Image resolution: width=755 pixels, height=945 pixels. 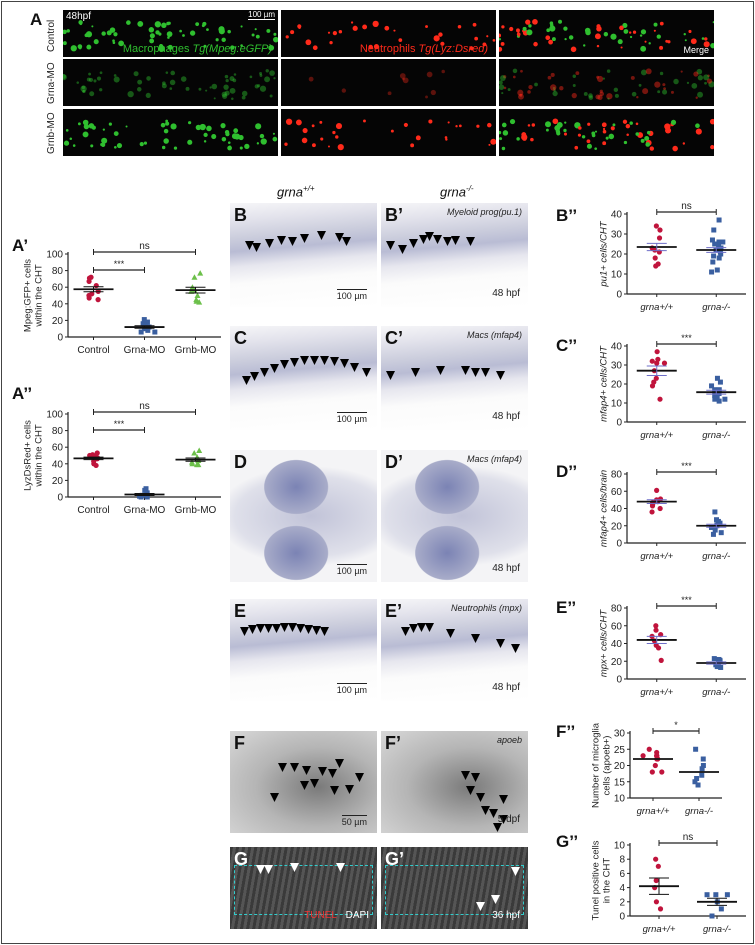 What do you see at coordinates (303, 516) in the screenshot?
I see `micrograph-d: D 100 µm` at bounding box center [303, 516].